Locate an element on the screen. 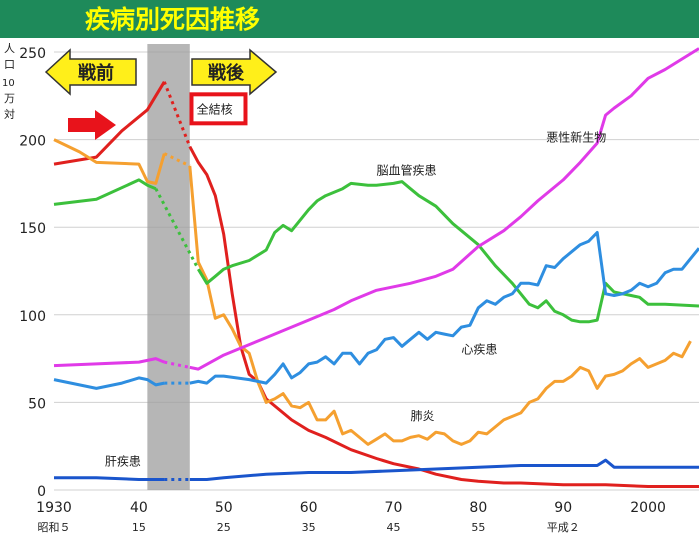  prewar-label: 戦前 is located at coordinates (96, 73).